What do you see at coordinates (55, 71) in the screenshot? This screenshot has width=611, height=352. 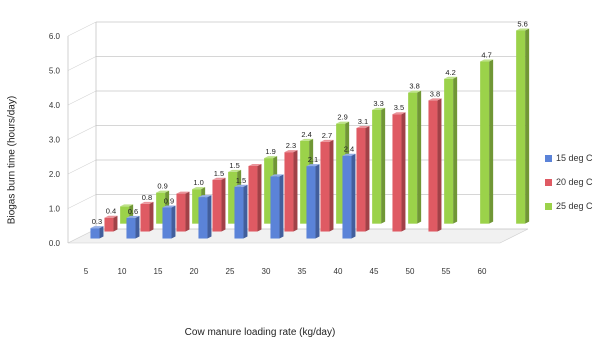 I see `y-tick-label: 5.0` at bounding box center [55, 71].